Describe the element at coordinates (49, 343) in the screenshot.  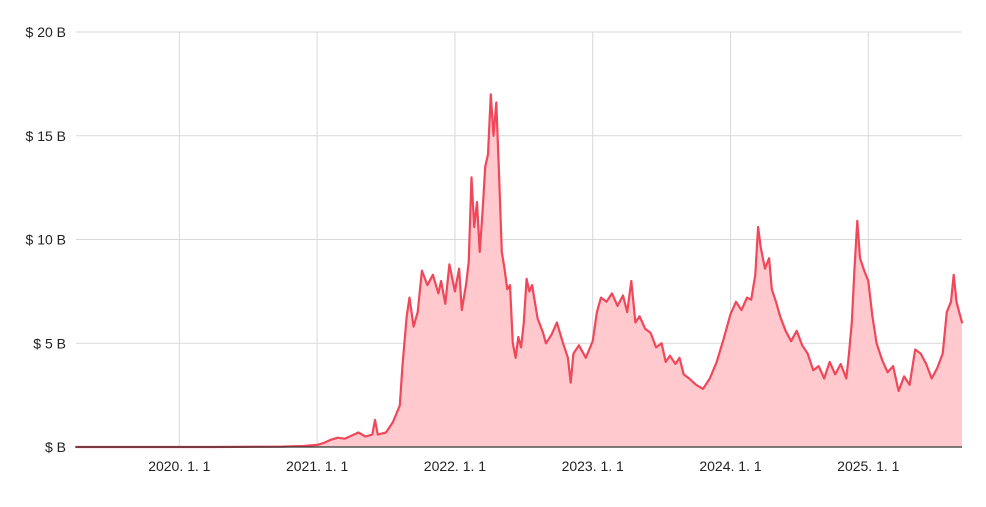
I see `y-tick-label: $ 5 B` at that location.